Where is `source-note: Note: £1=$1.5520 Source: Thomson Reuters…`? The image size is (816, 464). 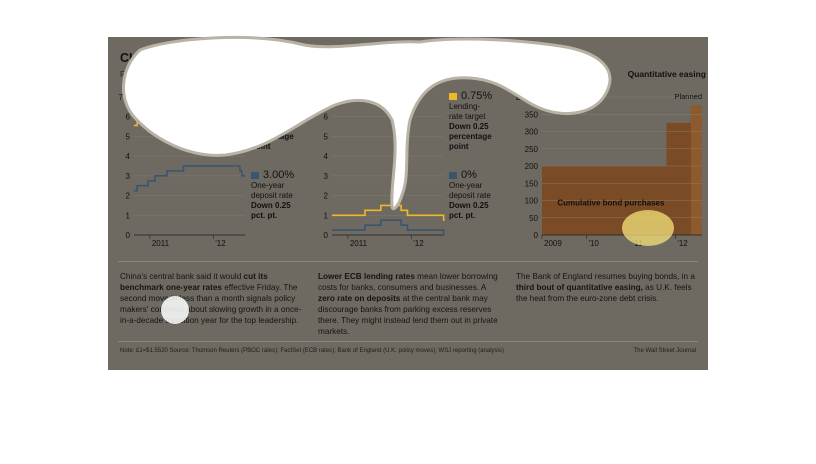
source-note: Note: £1=$1.5520 Source: Thomson Reuters… is located at coordinates (312, 351).